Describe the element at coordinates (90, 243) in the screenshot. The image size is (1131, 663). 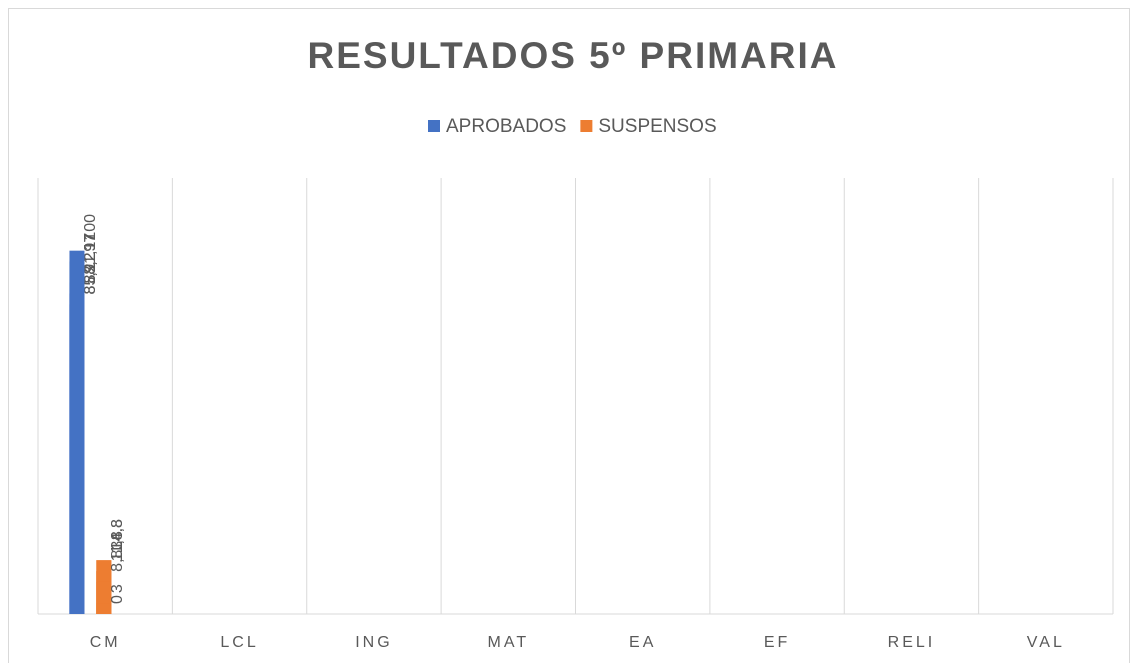
I see `data-label: 97` at that location.